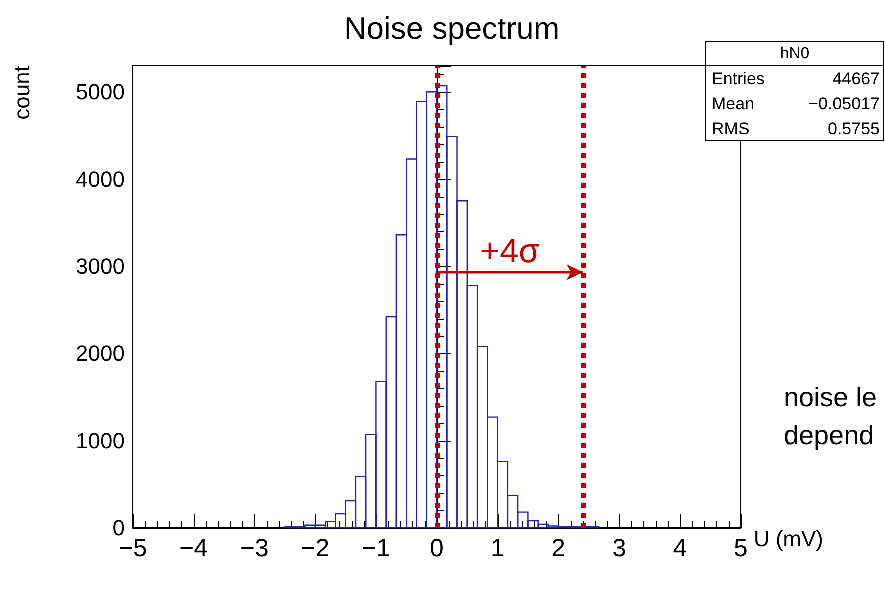 This screenshot has height=596, width=885. I want to click on x-tick-label: 5, so click(741, 548).